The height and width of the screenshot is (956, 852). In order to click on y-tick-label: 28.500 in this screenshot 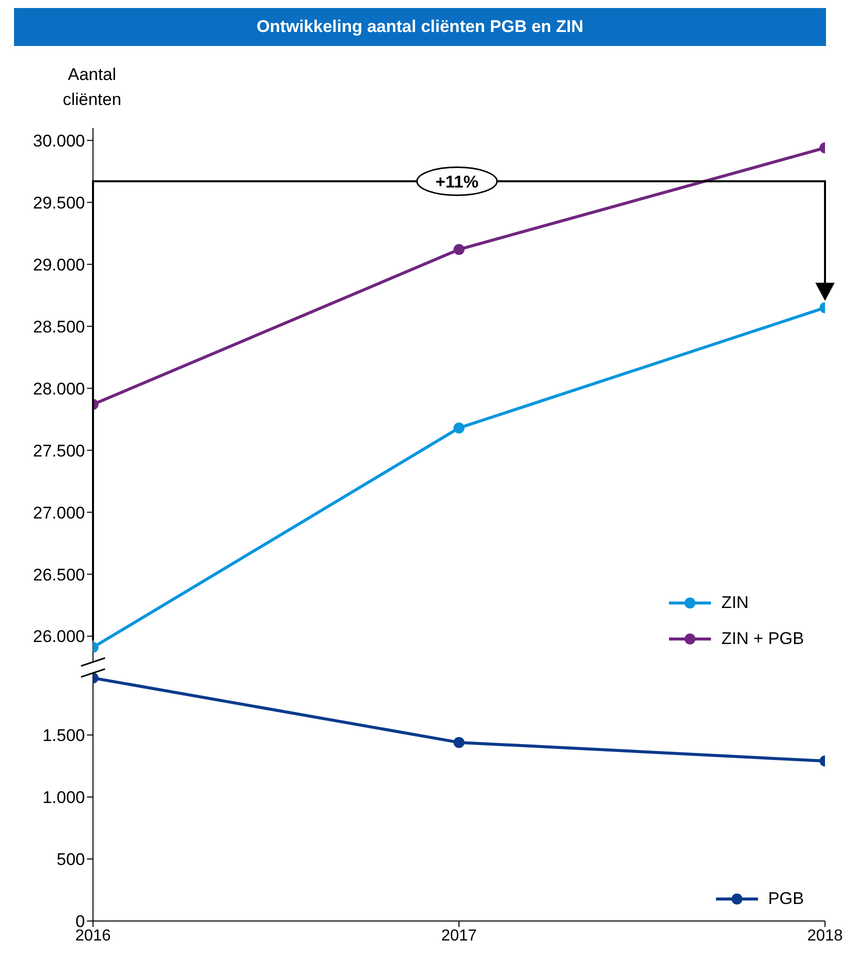, I will do `click(59, 326)`.